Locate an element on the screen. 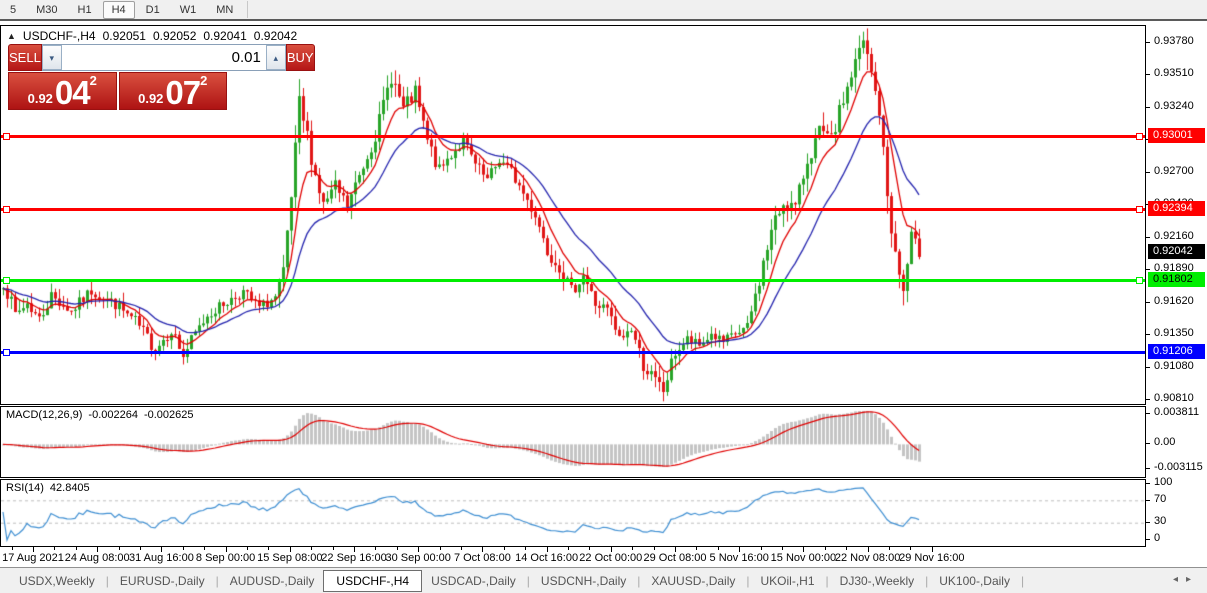 Image resolution: width=1207 pixels, height=593 pixels. time-label: 22 Nov 08:00 is located at coordinates (867, 558).